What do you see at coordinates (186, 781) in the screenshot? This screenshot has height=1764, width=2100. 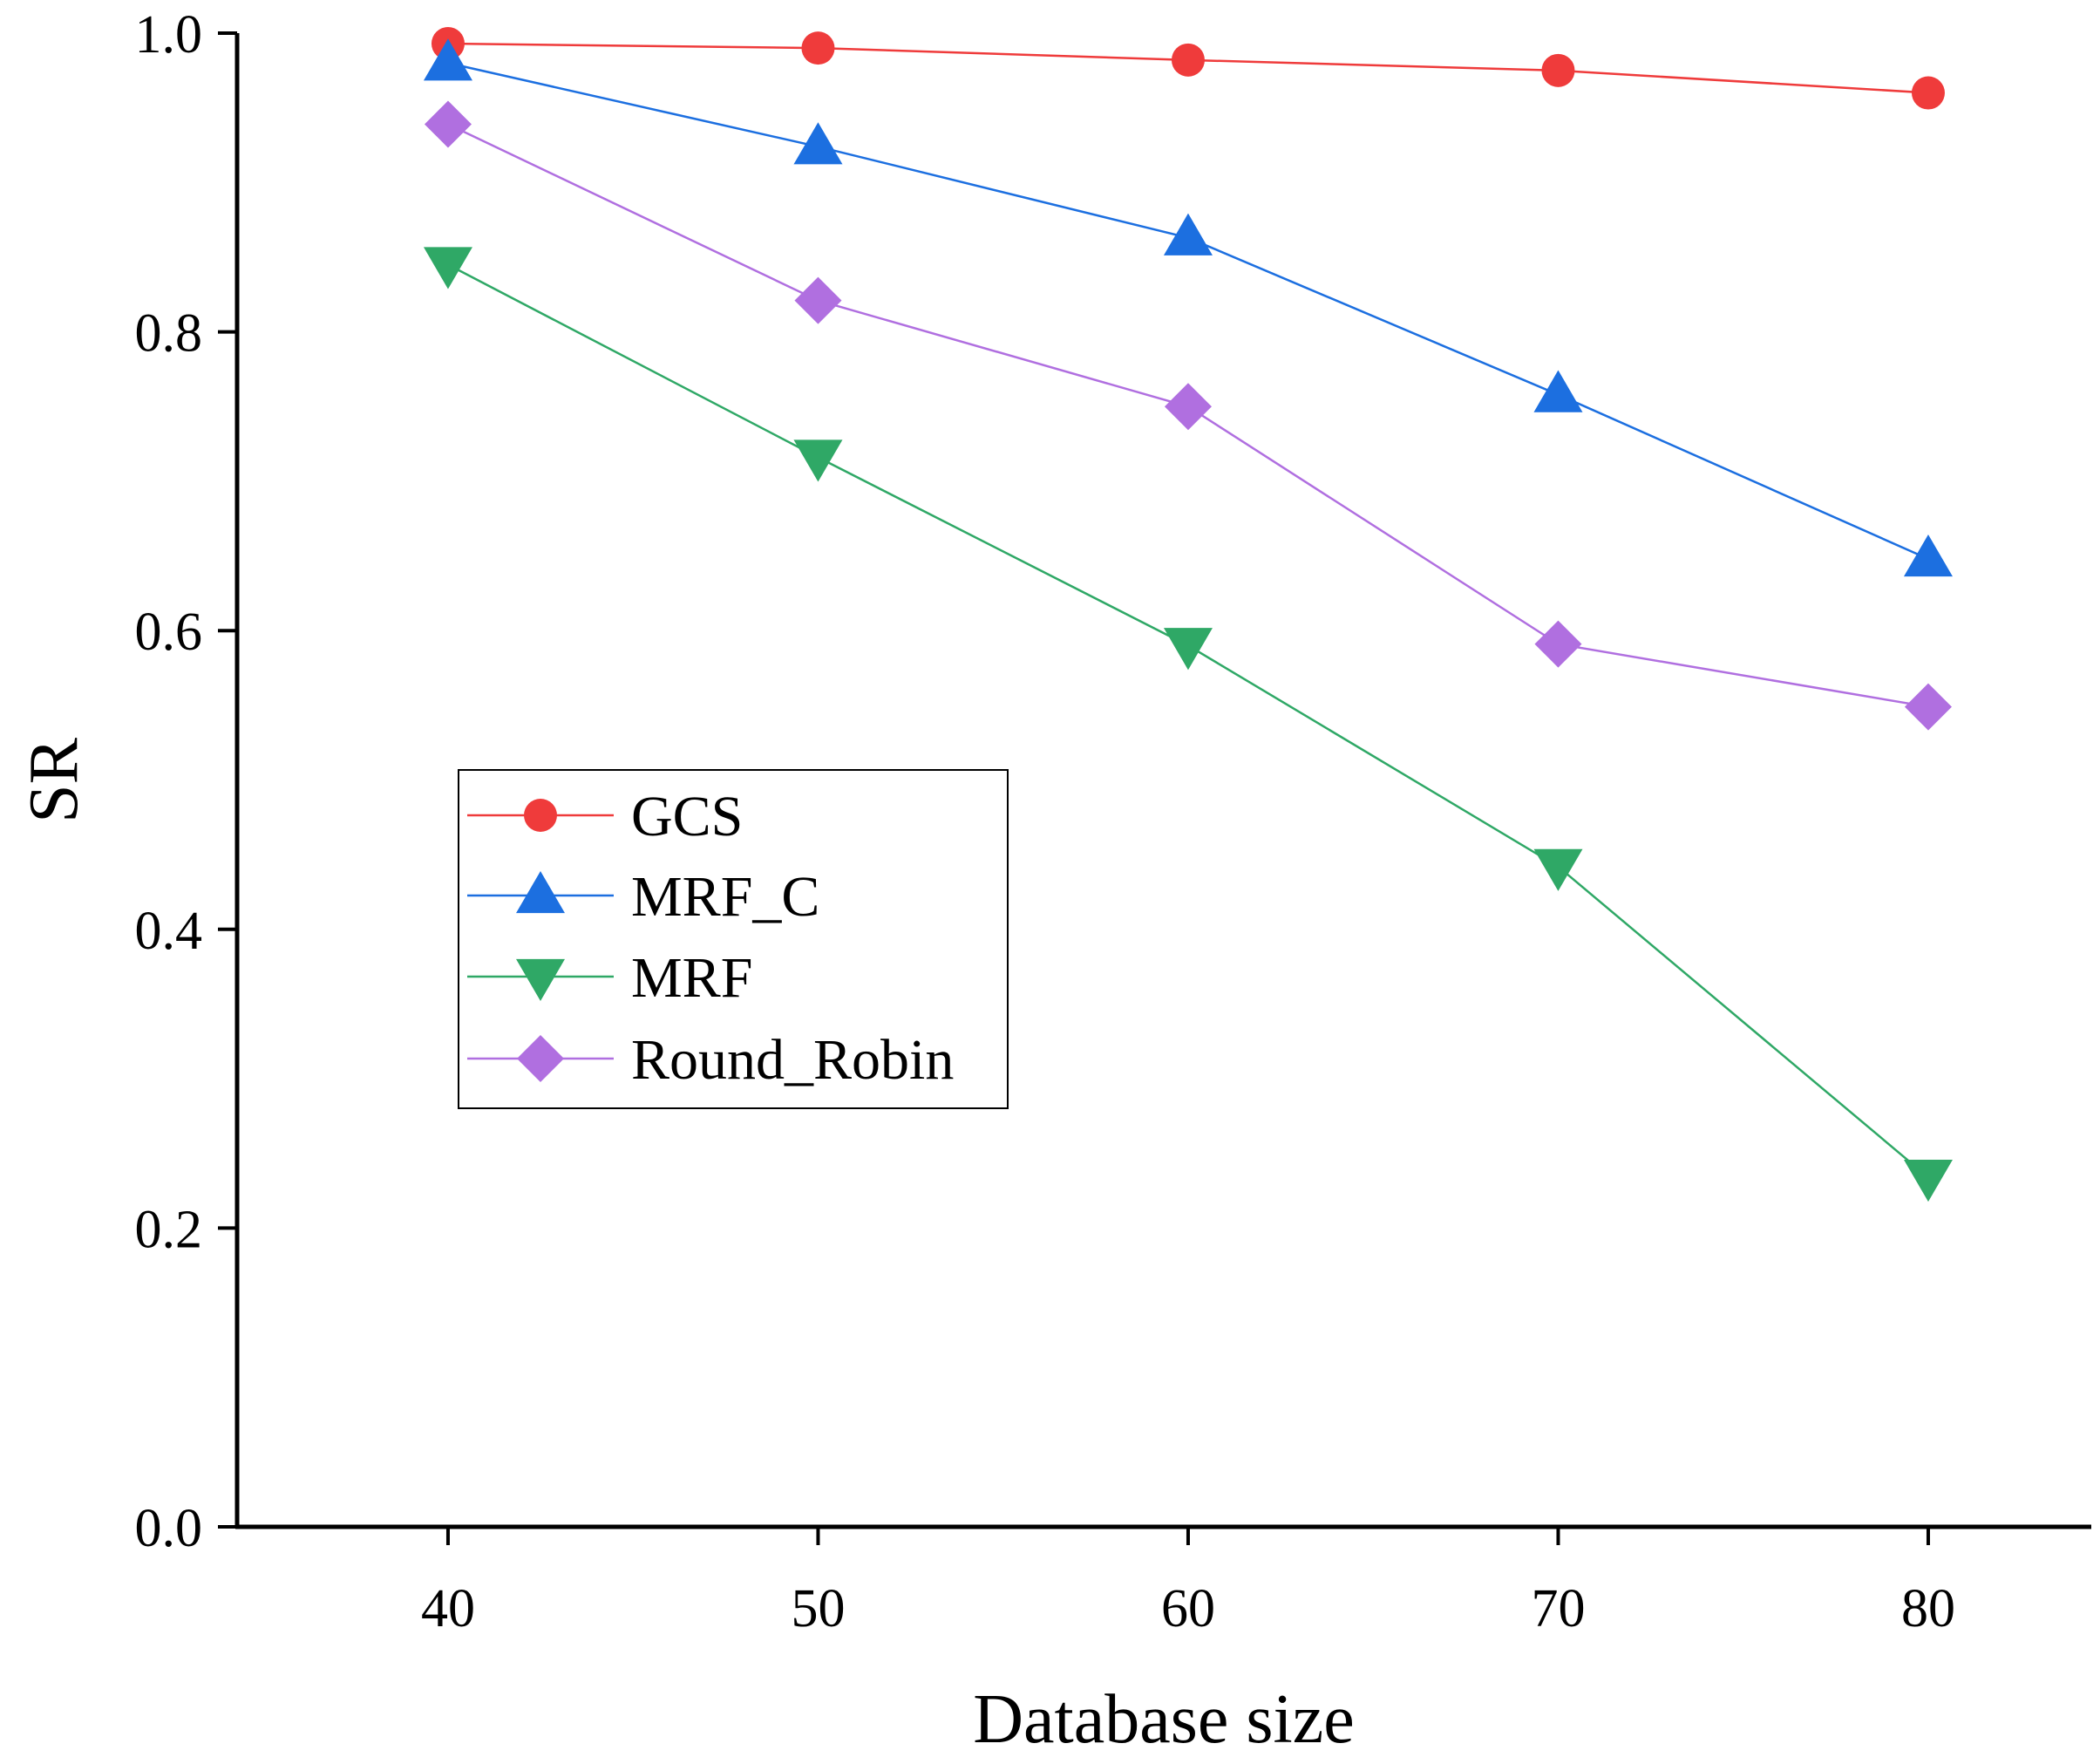 I see `y-ticks: 0.0 0.2 0.4 0.6 0.8 1.0` at bounding box center [186, 781].